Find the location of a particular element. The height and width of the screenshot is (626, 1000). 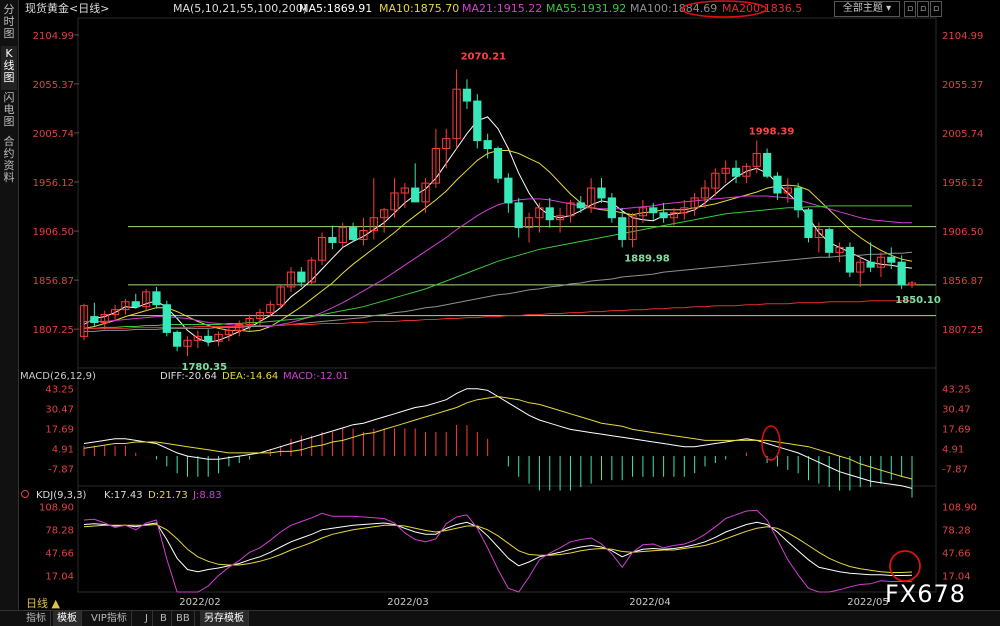

tab-indicators: 指标 is located at coordinates (36, 618).